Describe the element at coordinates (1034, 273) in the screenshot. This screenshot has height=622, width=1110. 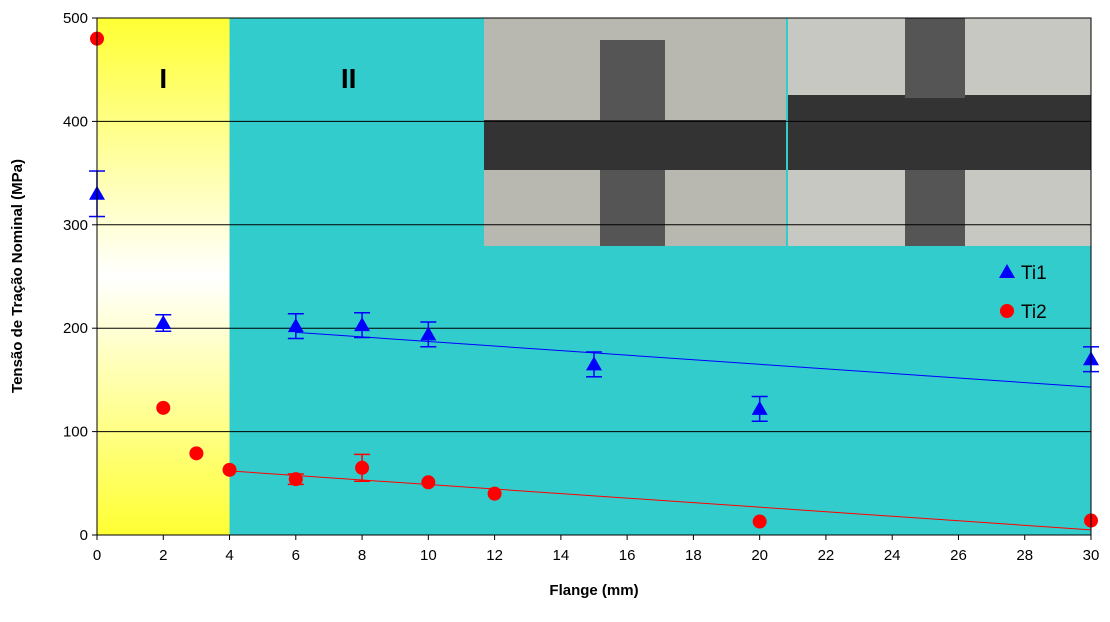
I see `legend-label: Ti1` at that location.